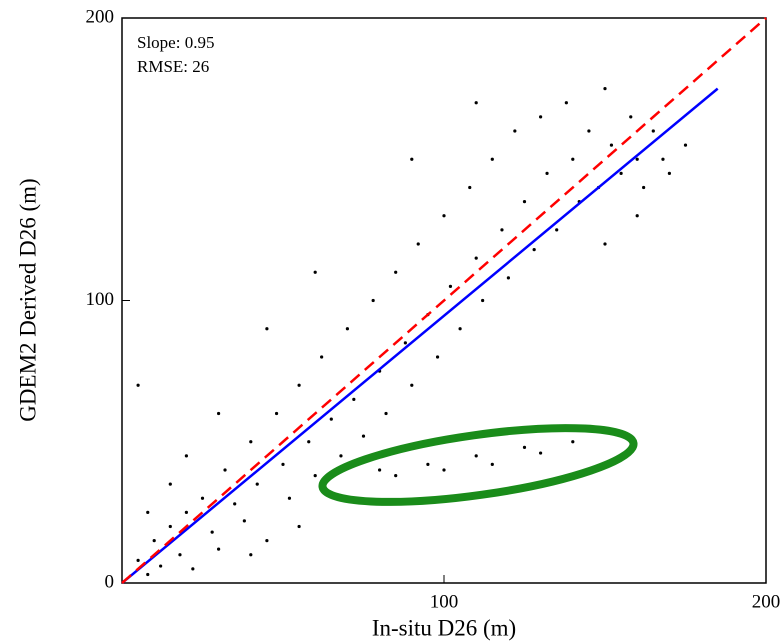  I want to click on x-tick-label: 200, so click(766, 601).